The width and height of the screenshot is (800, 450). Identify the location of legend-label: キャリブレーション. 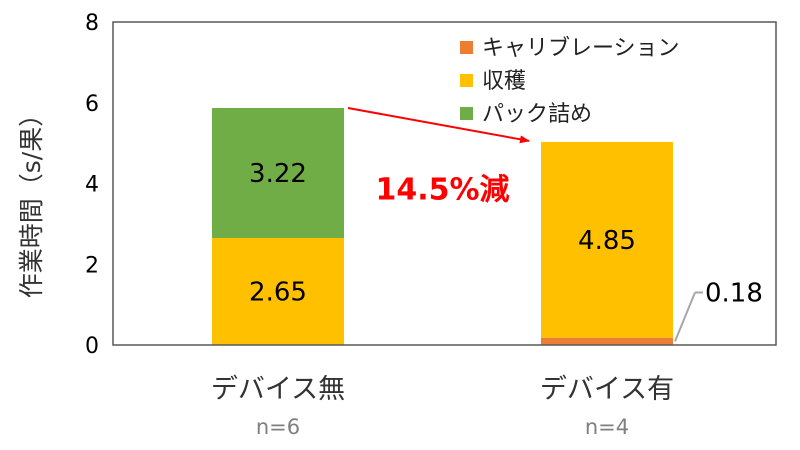
(581, 48).